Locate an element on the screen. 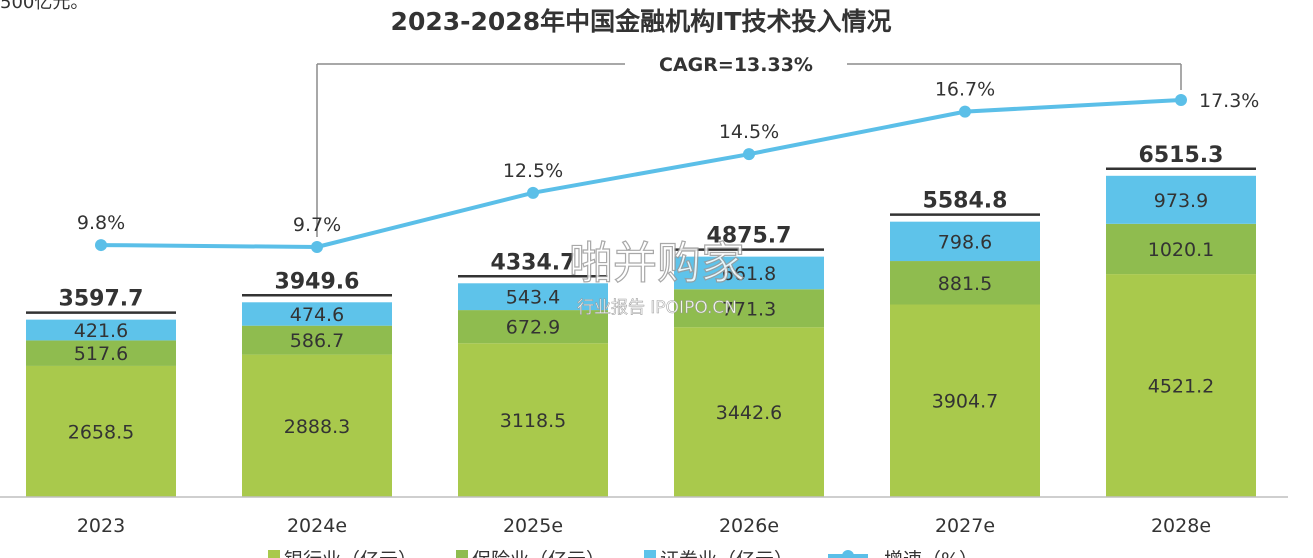 Image resolution: width=1313 pixels, height=558 pixels. segment-label: 672.9 is located at coordinates (533, 328).